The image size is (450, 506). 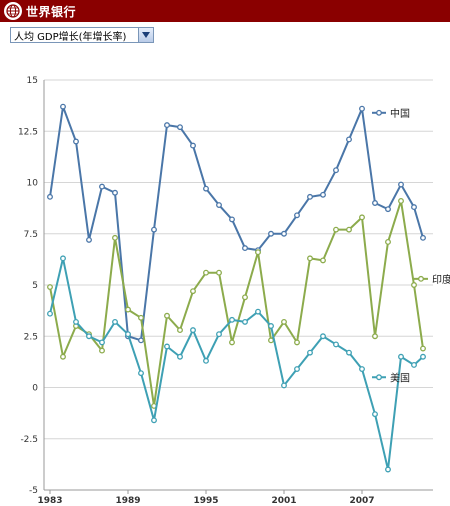 What do you see at coordinates (361, 501) in the screenshot?
I see `x-tick-label: 2007` at bounding box center [361, 501].